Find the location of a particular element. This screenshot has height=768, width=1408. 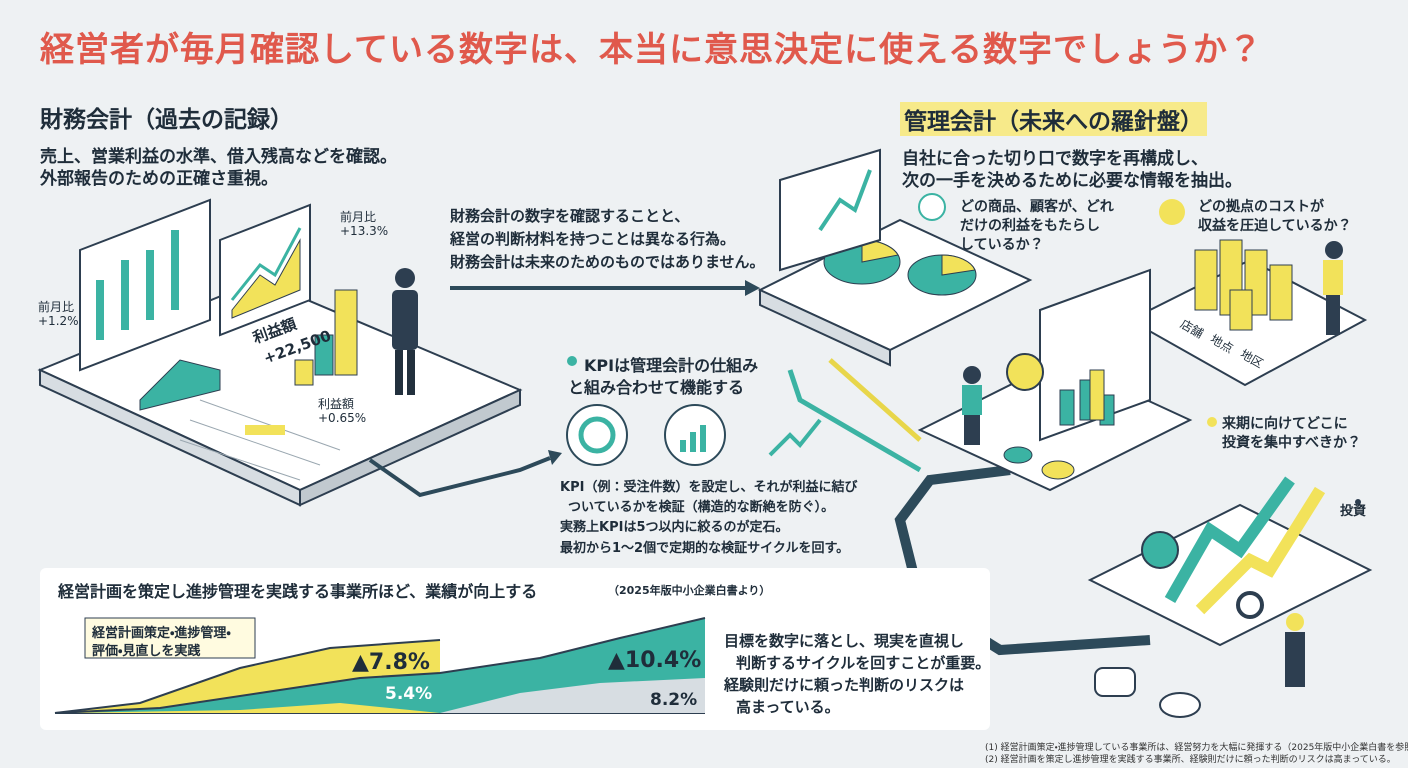

panel-bullet: 判断するサイクルを回すことが重要。 is located at coordinates (863, 663).